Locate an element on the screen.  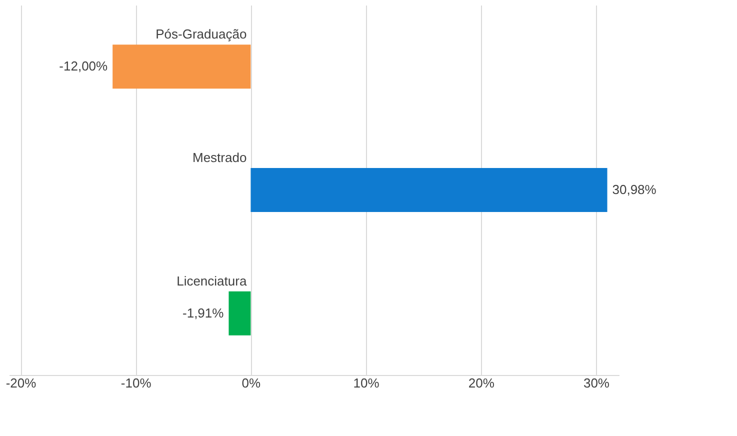
x-tick-label: -20% is located at coordinates (21, 383).